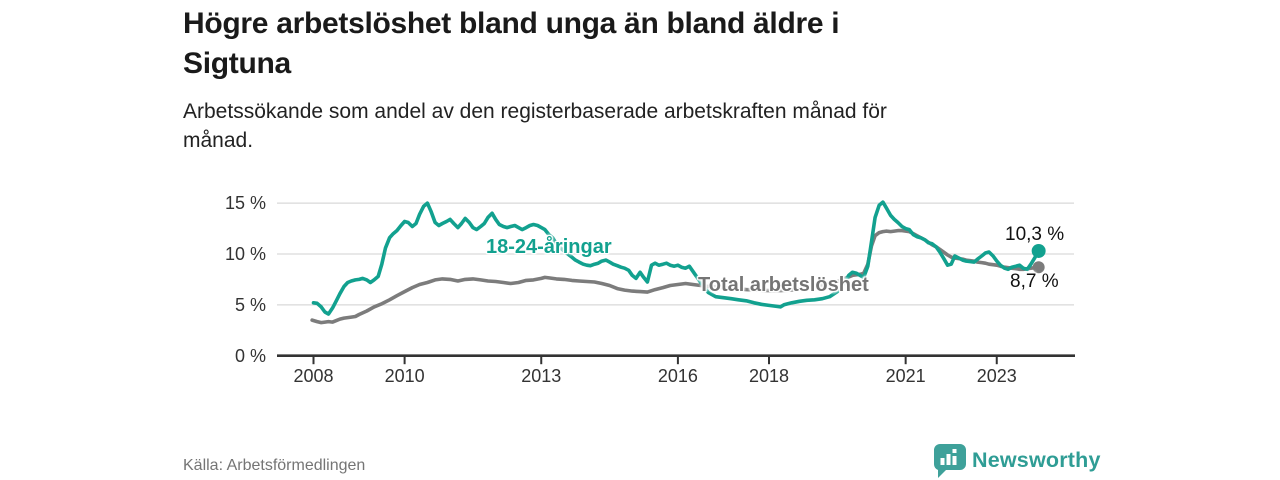 The height and width of the screenshot is (480, 1280). I want to click on series-label-total: Total arbetslöshet, so click(783, 285).